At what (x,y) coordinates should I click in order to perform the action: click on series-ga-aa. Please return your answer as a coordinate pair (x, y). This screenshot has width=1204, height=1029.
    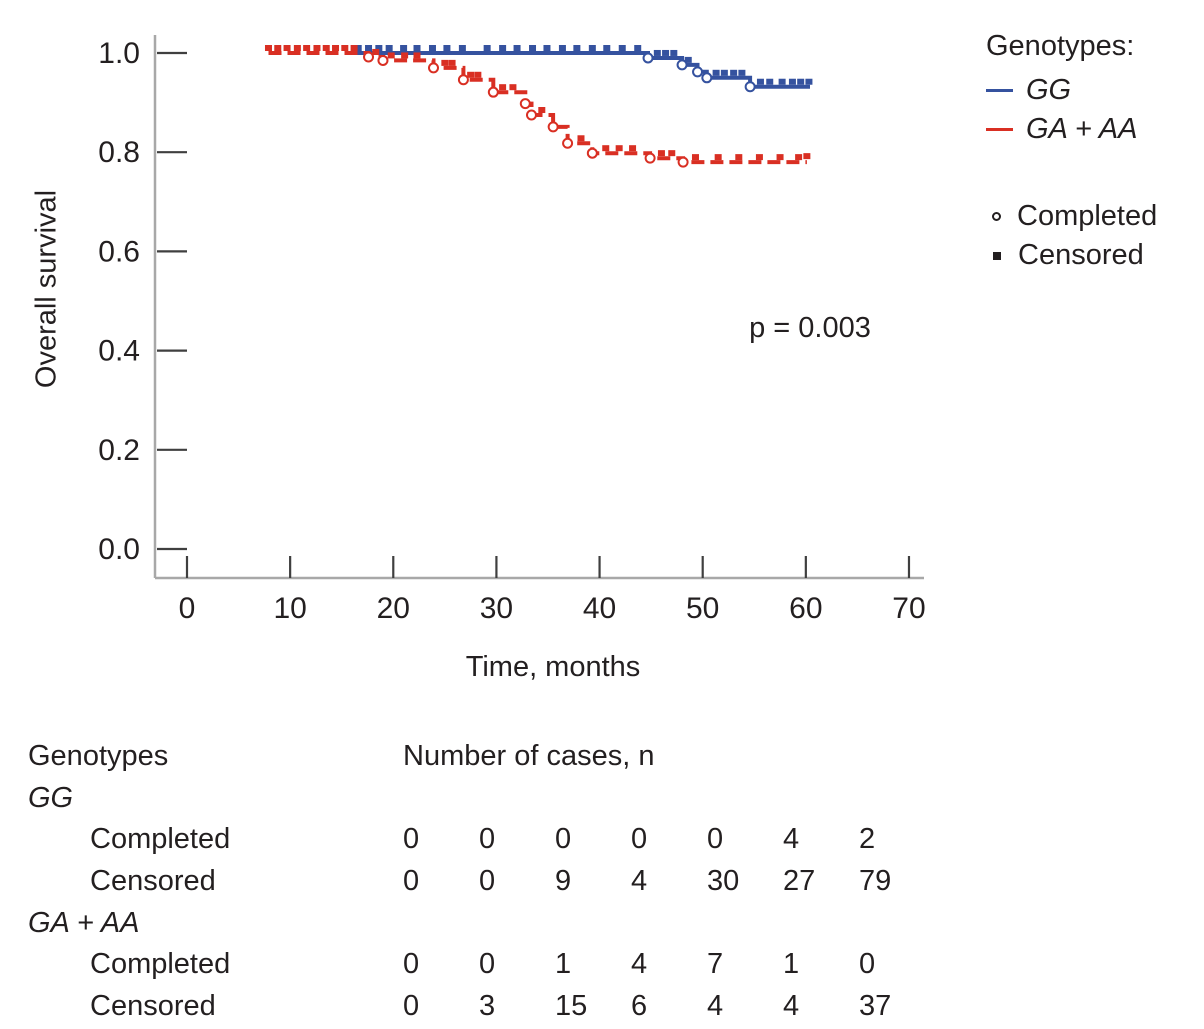
    Looking at the image, I should click on (537, 106).